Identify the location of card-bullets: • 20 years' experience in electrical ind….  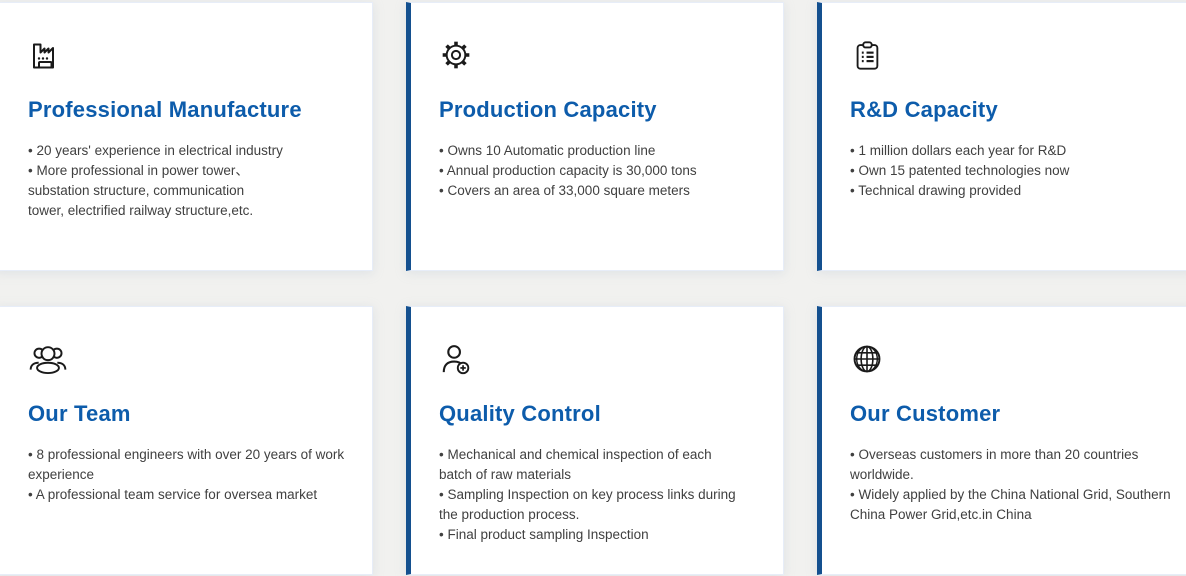
(192, 181).